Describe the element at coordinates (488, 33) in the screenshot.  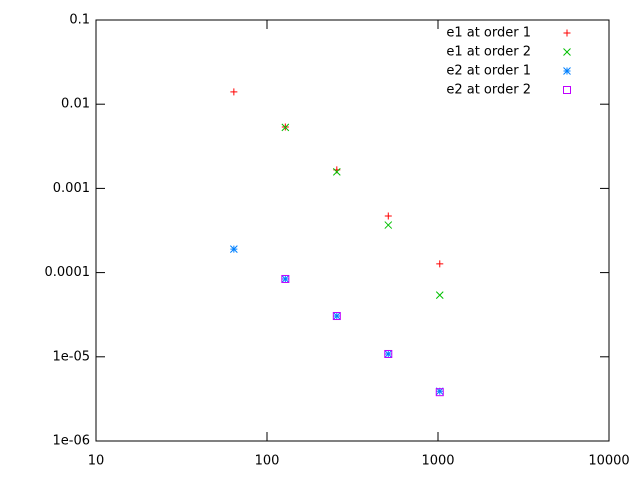
I see `legend-label: e1 at order 1` at that location.